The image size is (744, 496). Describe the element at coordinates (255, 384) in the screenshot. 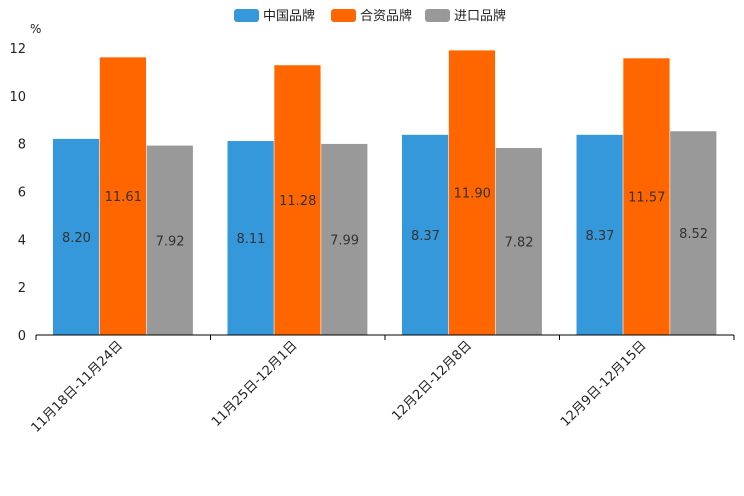

I see `x-category-label: 11月25日-12月1日` at that location.